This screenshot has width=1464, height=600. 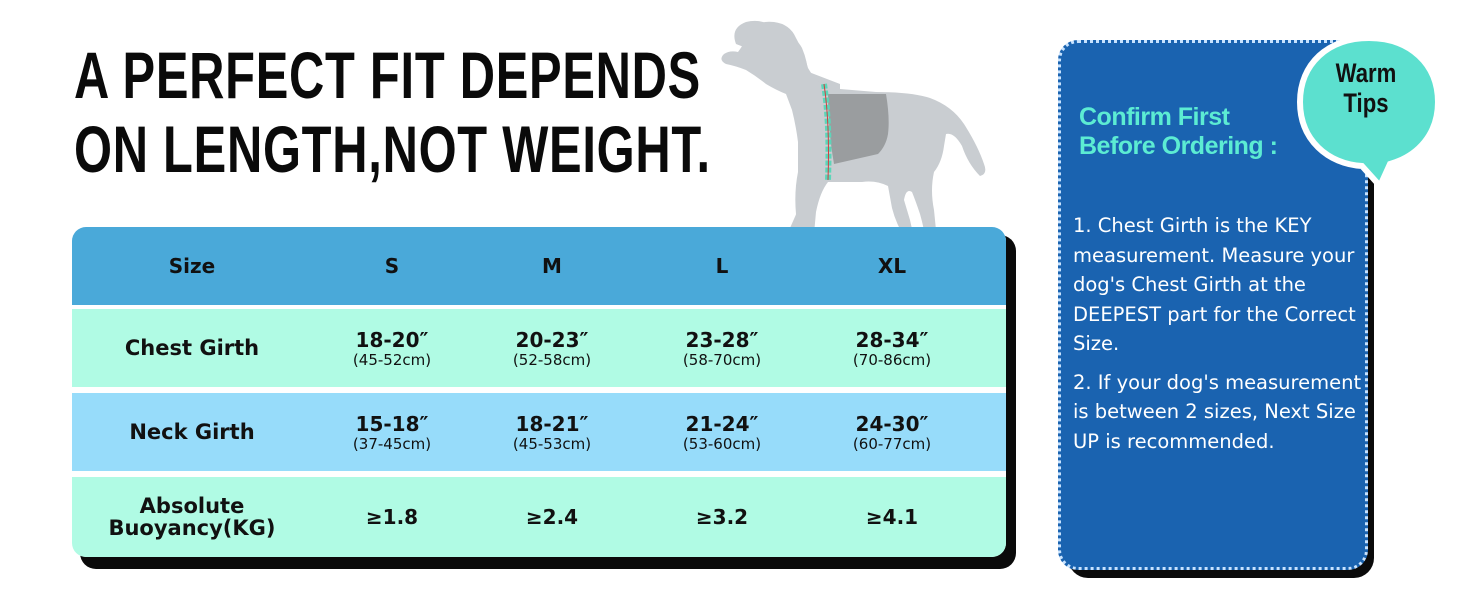 I want to click on table-cell: 21-24″ (53-60cm), so click(x=722, y=432).